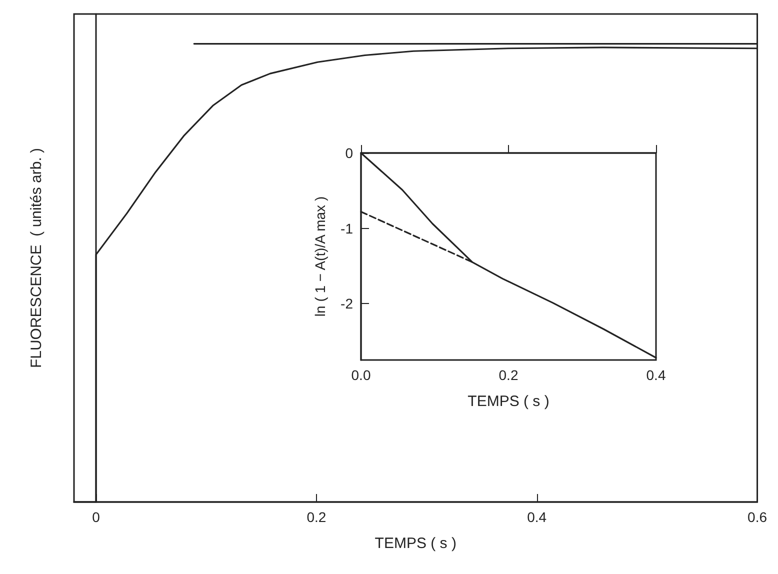 Image resolution: width=778 pixels, height=574 pixels. I want to click on y-tick-label: -1, so click(347, 228).